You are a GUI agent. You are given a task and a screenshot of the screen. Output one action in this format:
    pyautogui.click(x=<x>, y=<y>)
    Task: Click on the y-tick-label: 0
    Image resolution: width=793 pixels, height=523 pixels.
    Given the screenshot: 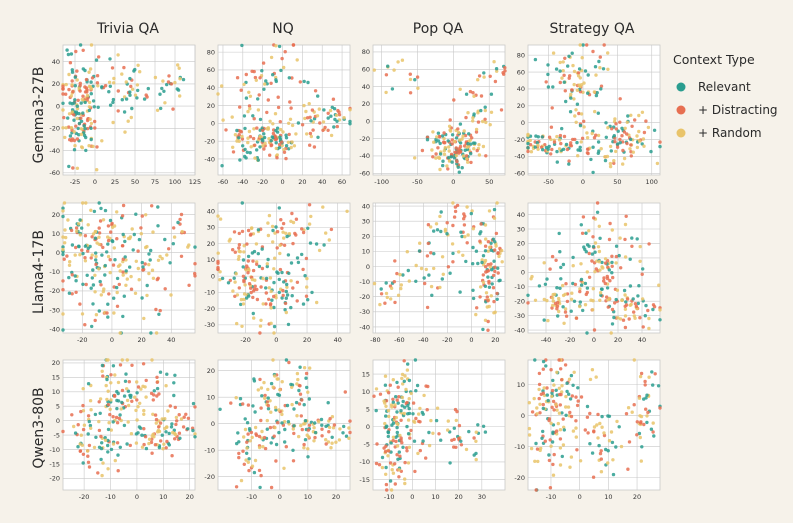 What is the action you would take?
    pyautogui.click(x=213, y=124)
    